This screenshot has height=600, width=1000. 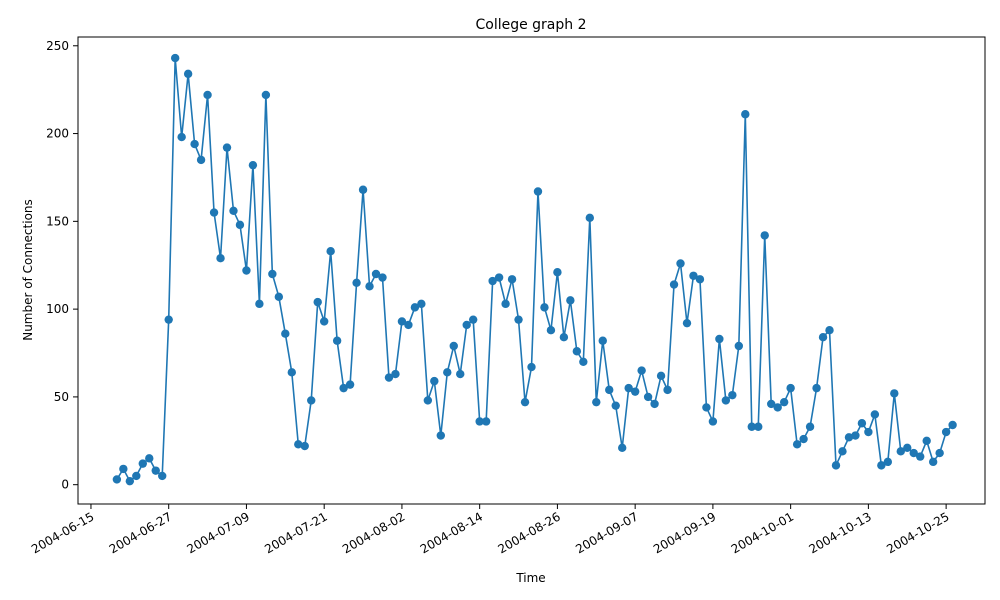 I want to click on y-tick-label: 100, so click(x=57, y=309).